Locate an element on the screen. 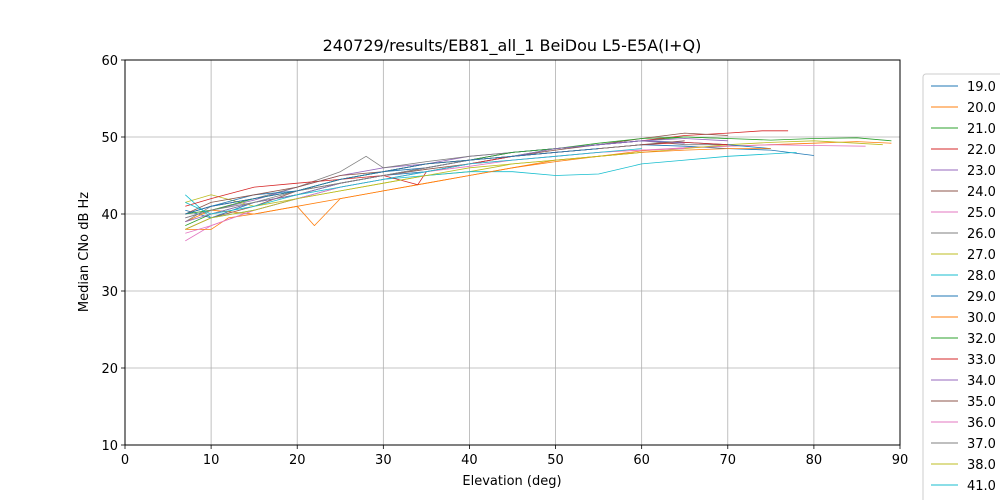  legend-label: 37.0 is located at coordinates (981, 444).